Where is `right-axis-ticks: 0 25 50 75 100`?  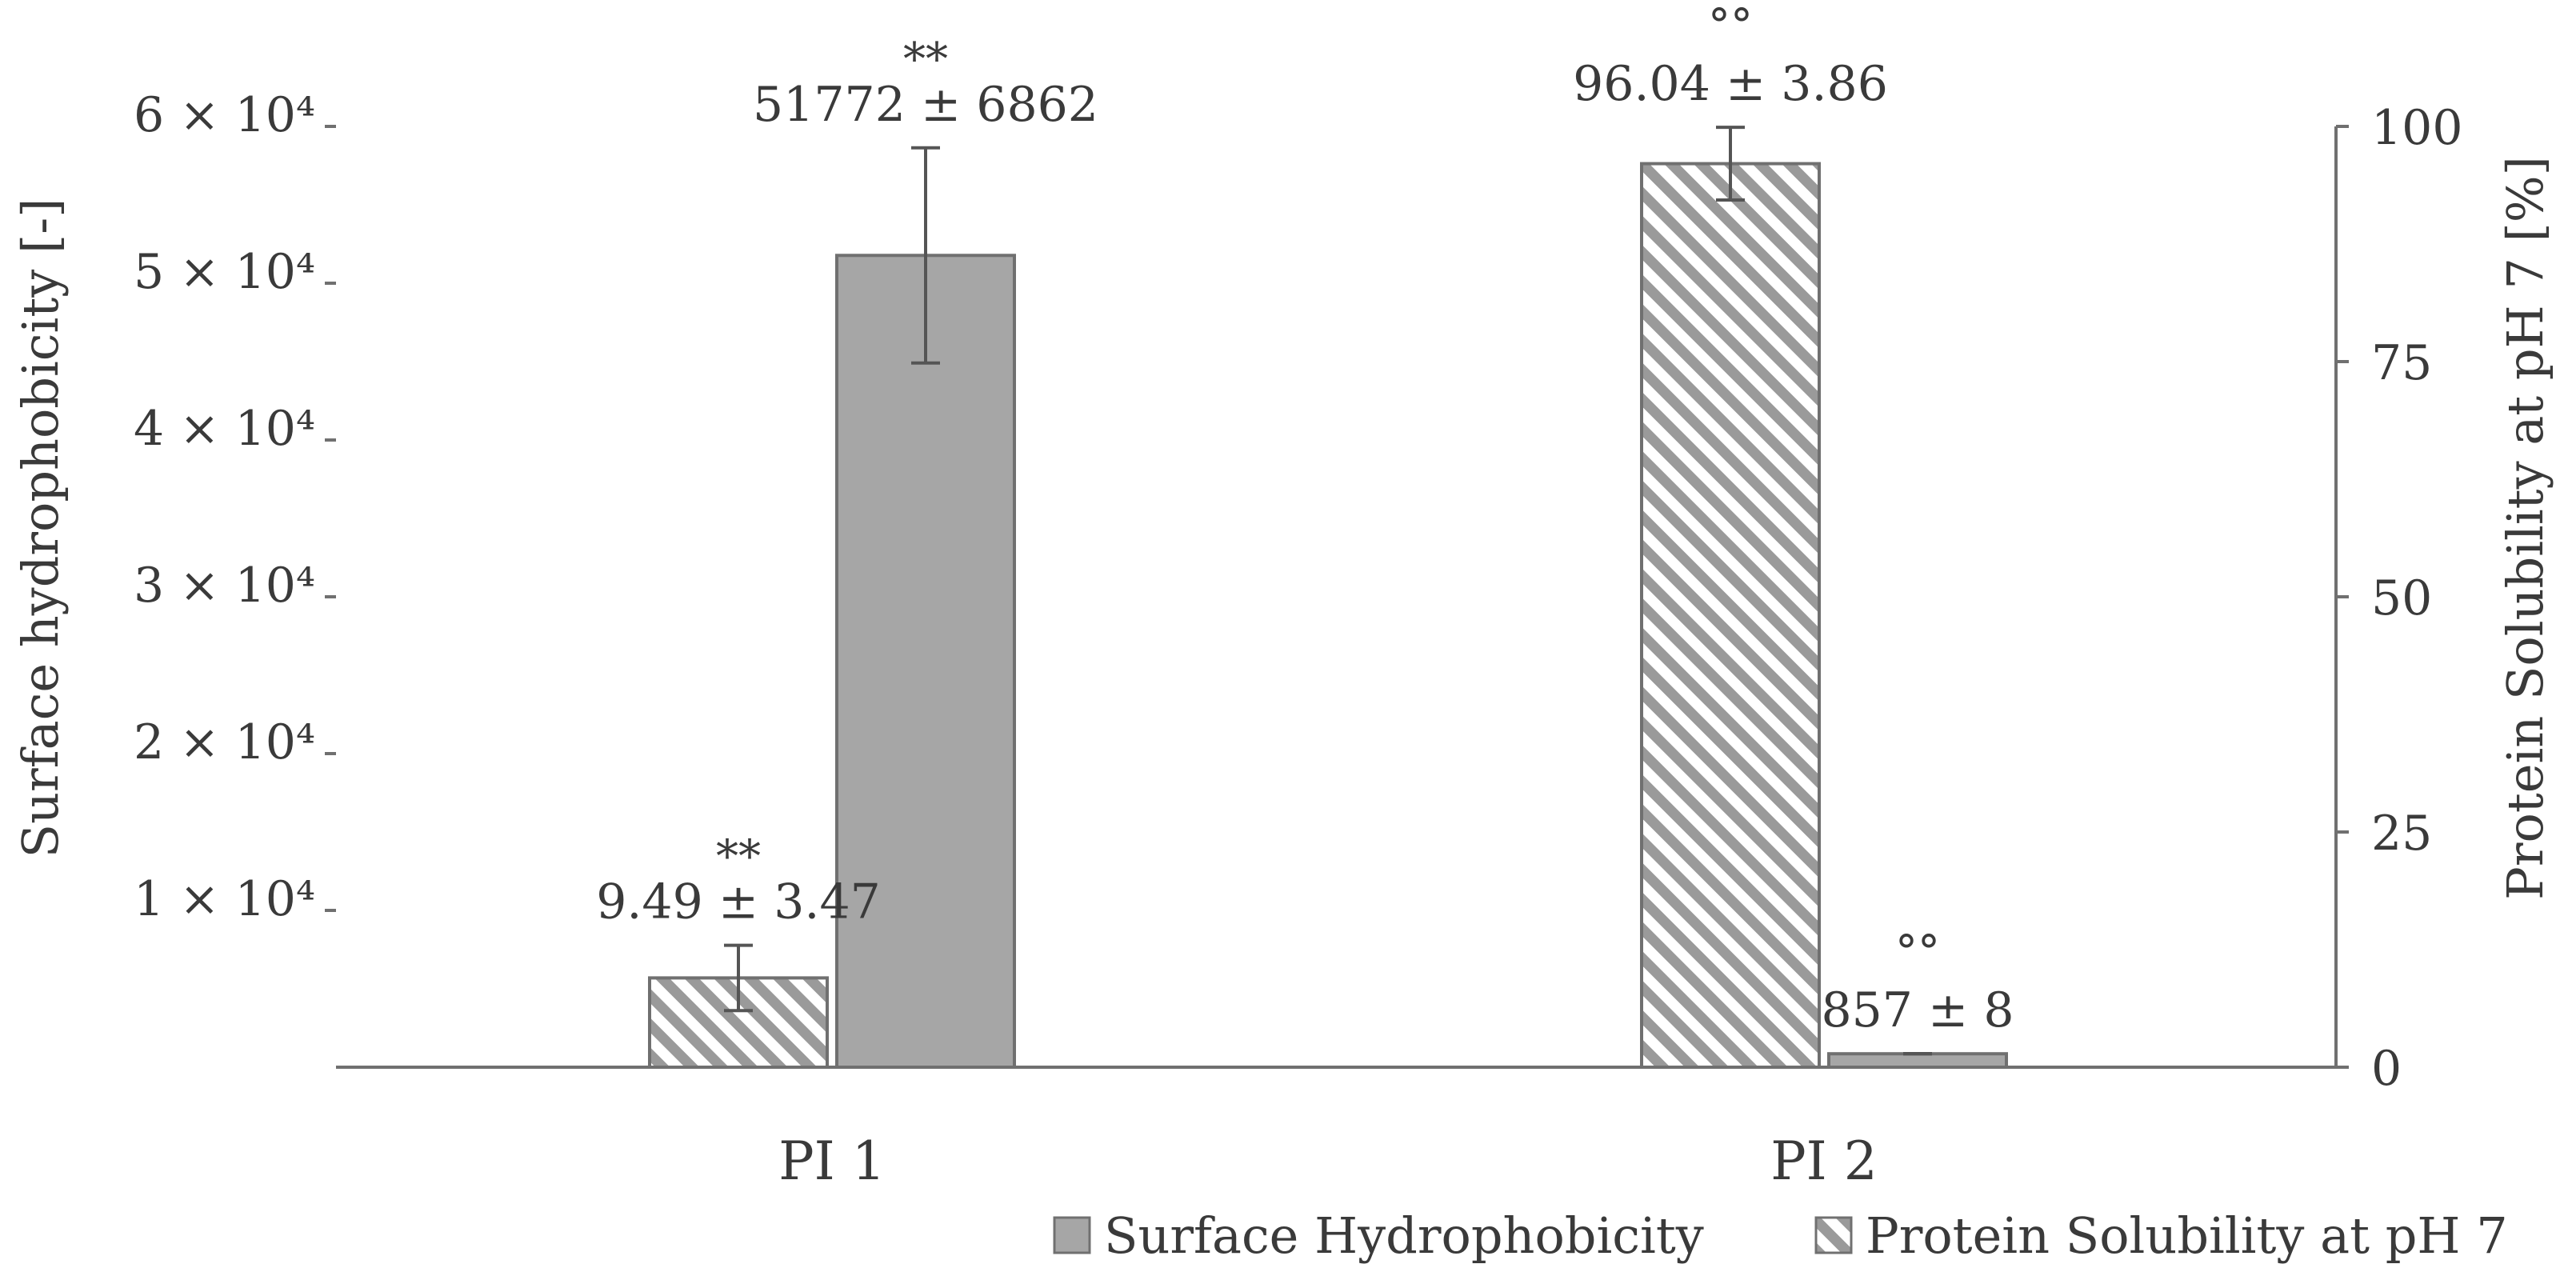
right-axis-ticks: 0 25 50 75 100 is located at coordinates (2399, 598).